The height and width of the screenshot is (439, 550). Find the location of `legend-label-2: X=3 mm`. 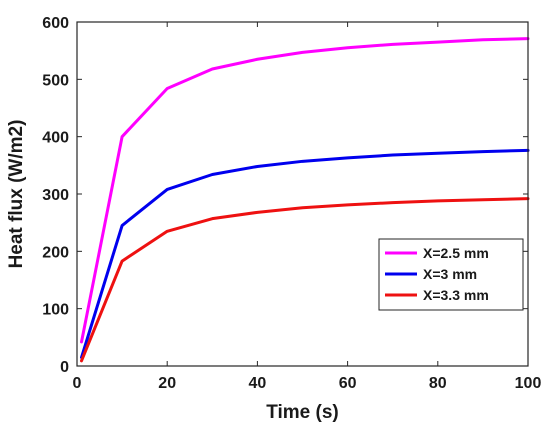

legend-label-2: X=3 mm is located at coordinates (450, 274).